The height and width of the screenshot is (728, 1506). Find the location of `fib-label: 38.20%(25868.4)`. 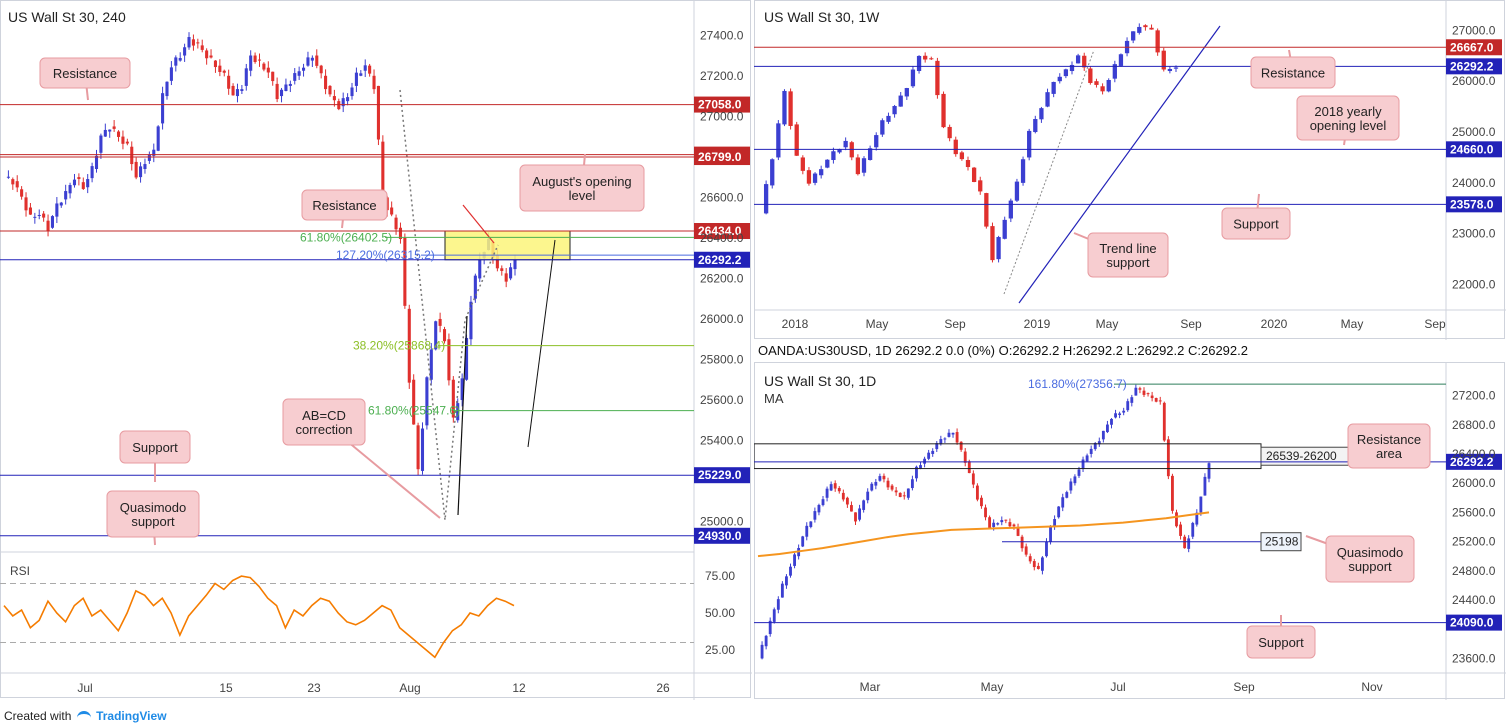

fib-label: 38.20%(25868.4) is located at coordinates (399, 346).